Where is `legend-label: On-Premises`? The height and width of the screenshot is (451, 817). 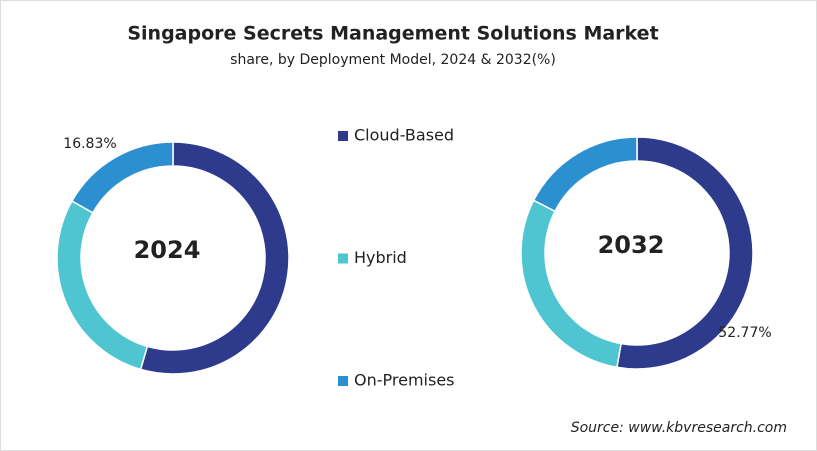
legend-label: On-Premises is located at coordinates (404, 380).